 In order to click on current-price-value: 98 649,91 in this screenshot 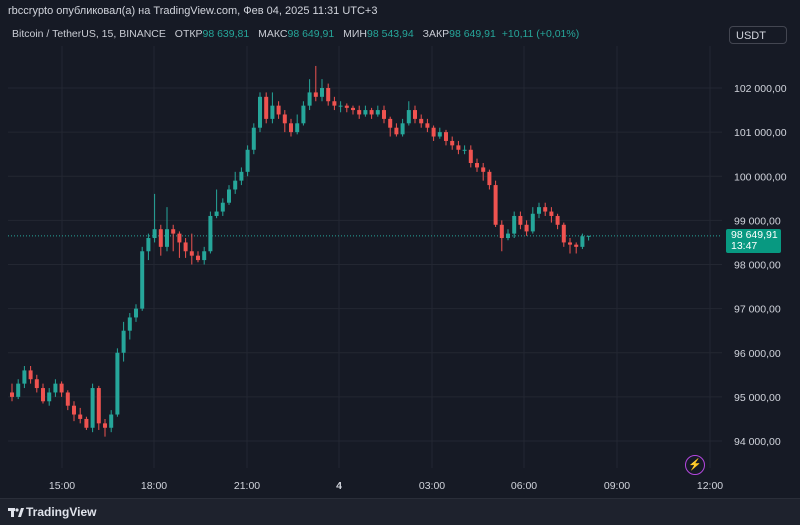, I will do `click(754, 235)`.